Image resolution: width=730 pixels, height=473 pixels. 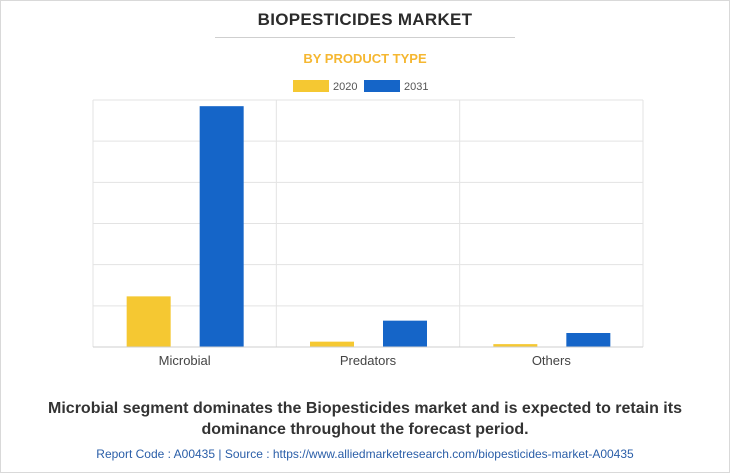 What do you see at coordinates (185, 360) in the screenshot?
I see `x-tick-label-microbial: Microbial` at bounding box center [185, 360].